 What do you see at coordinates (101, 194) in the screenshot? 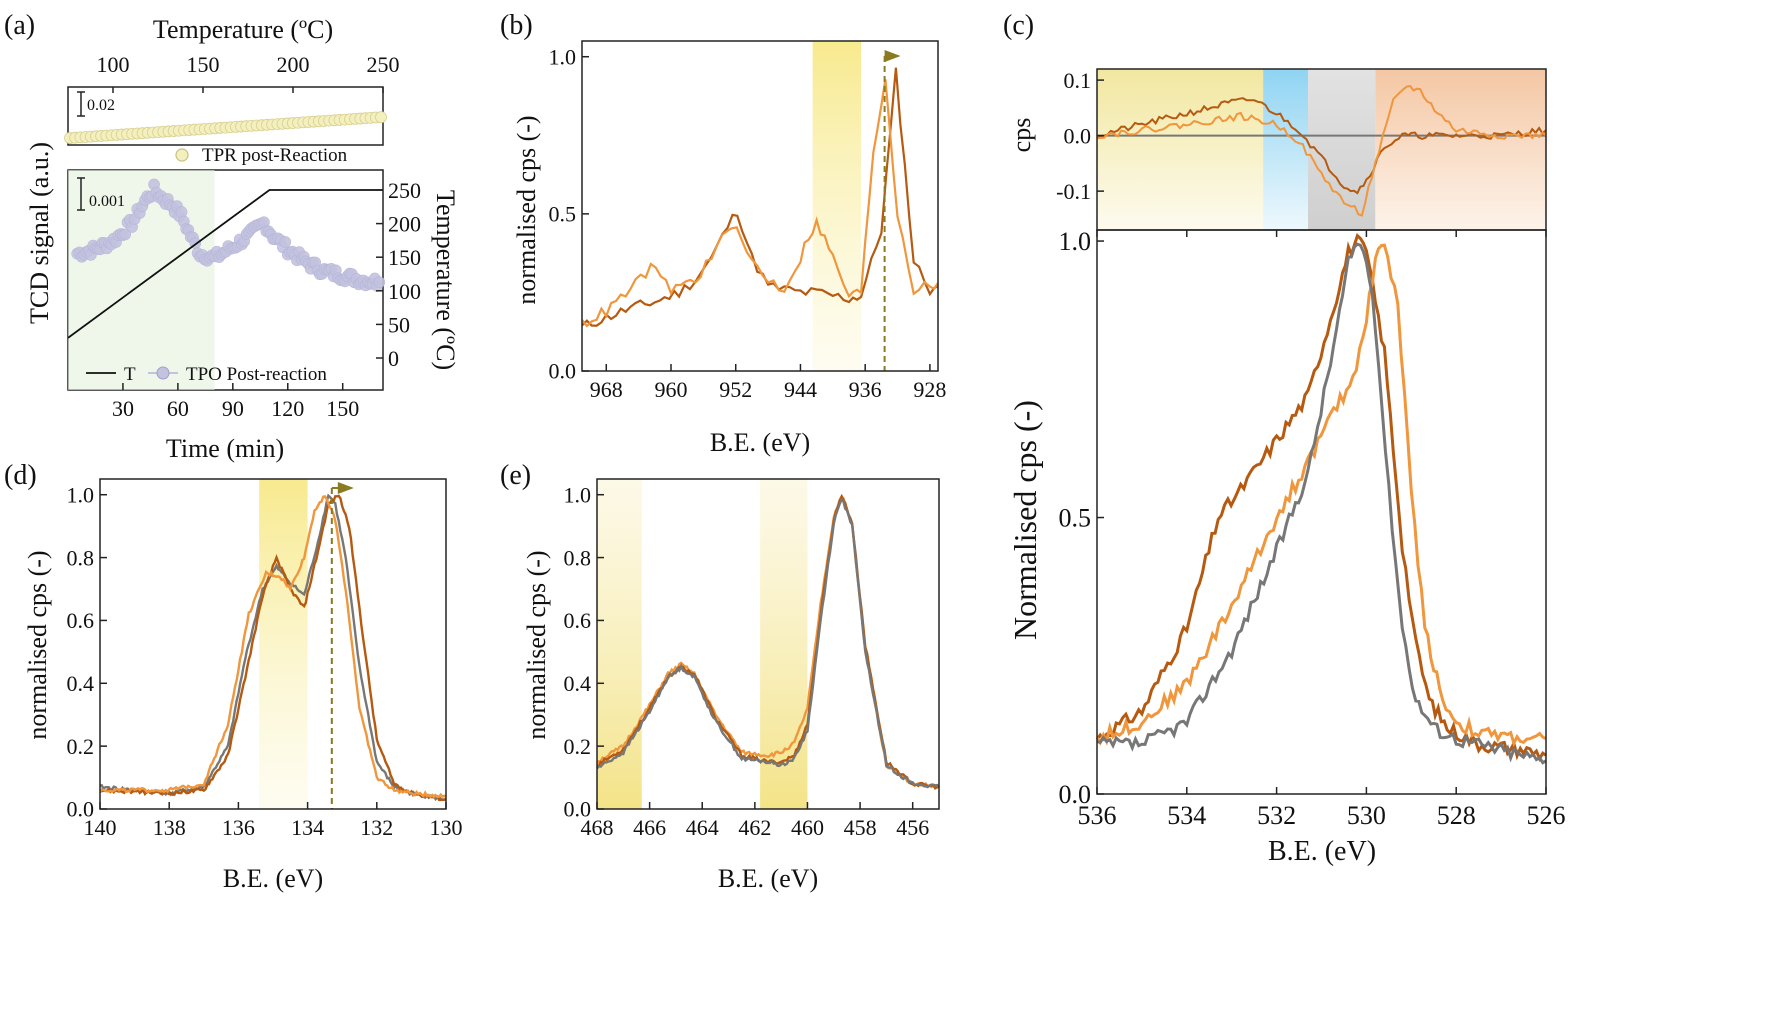
I see `scale-bar-0-001: 0.001` at bounding box center [101, 194].